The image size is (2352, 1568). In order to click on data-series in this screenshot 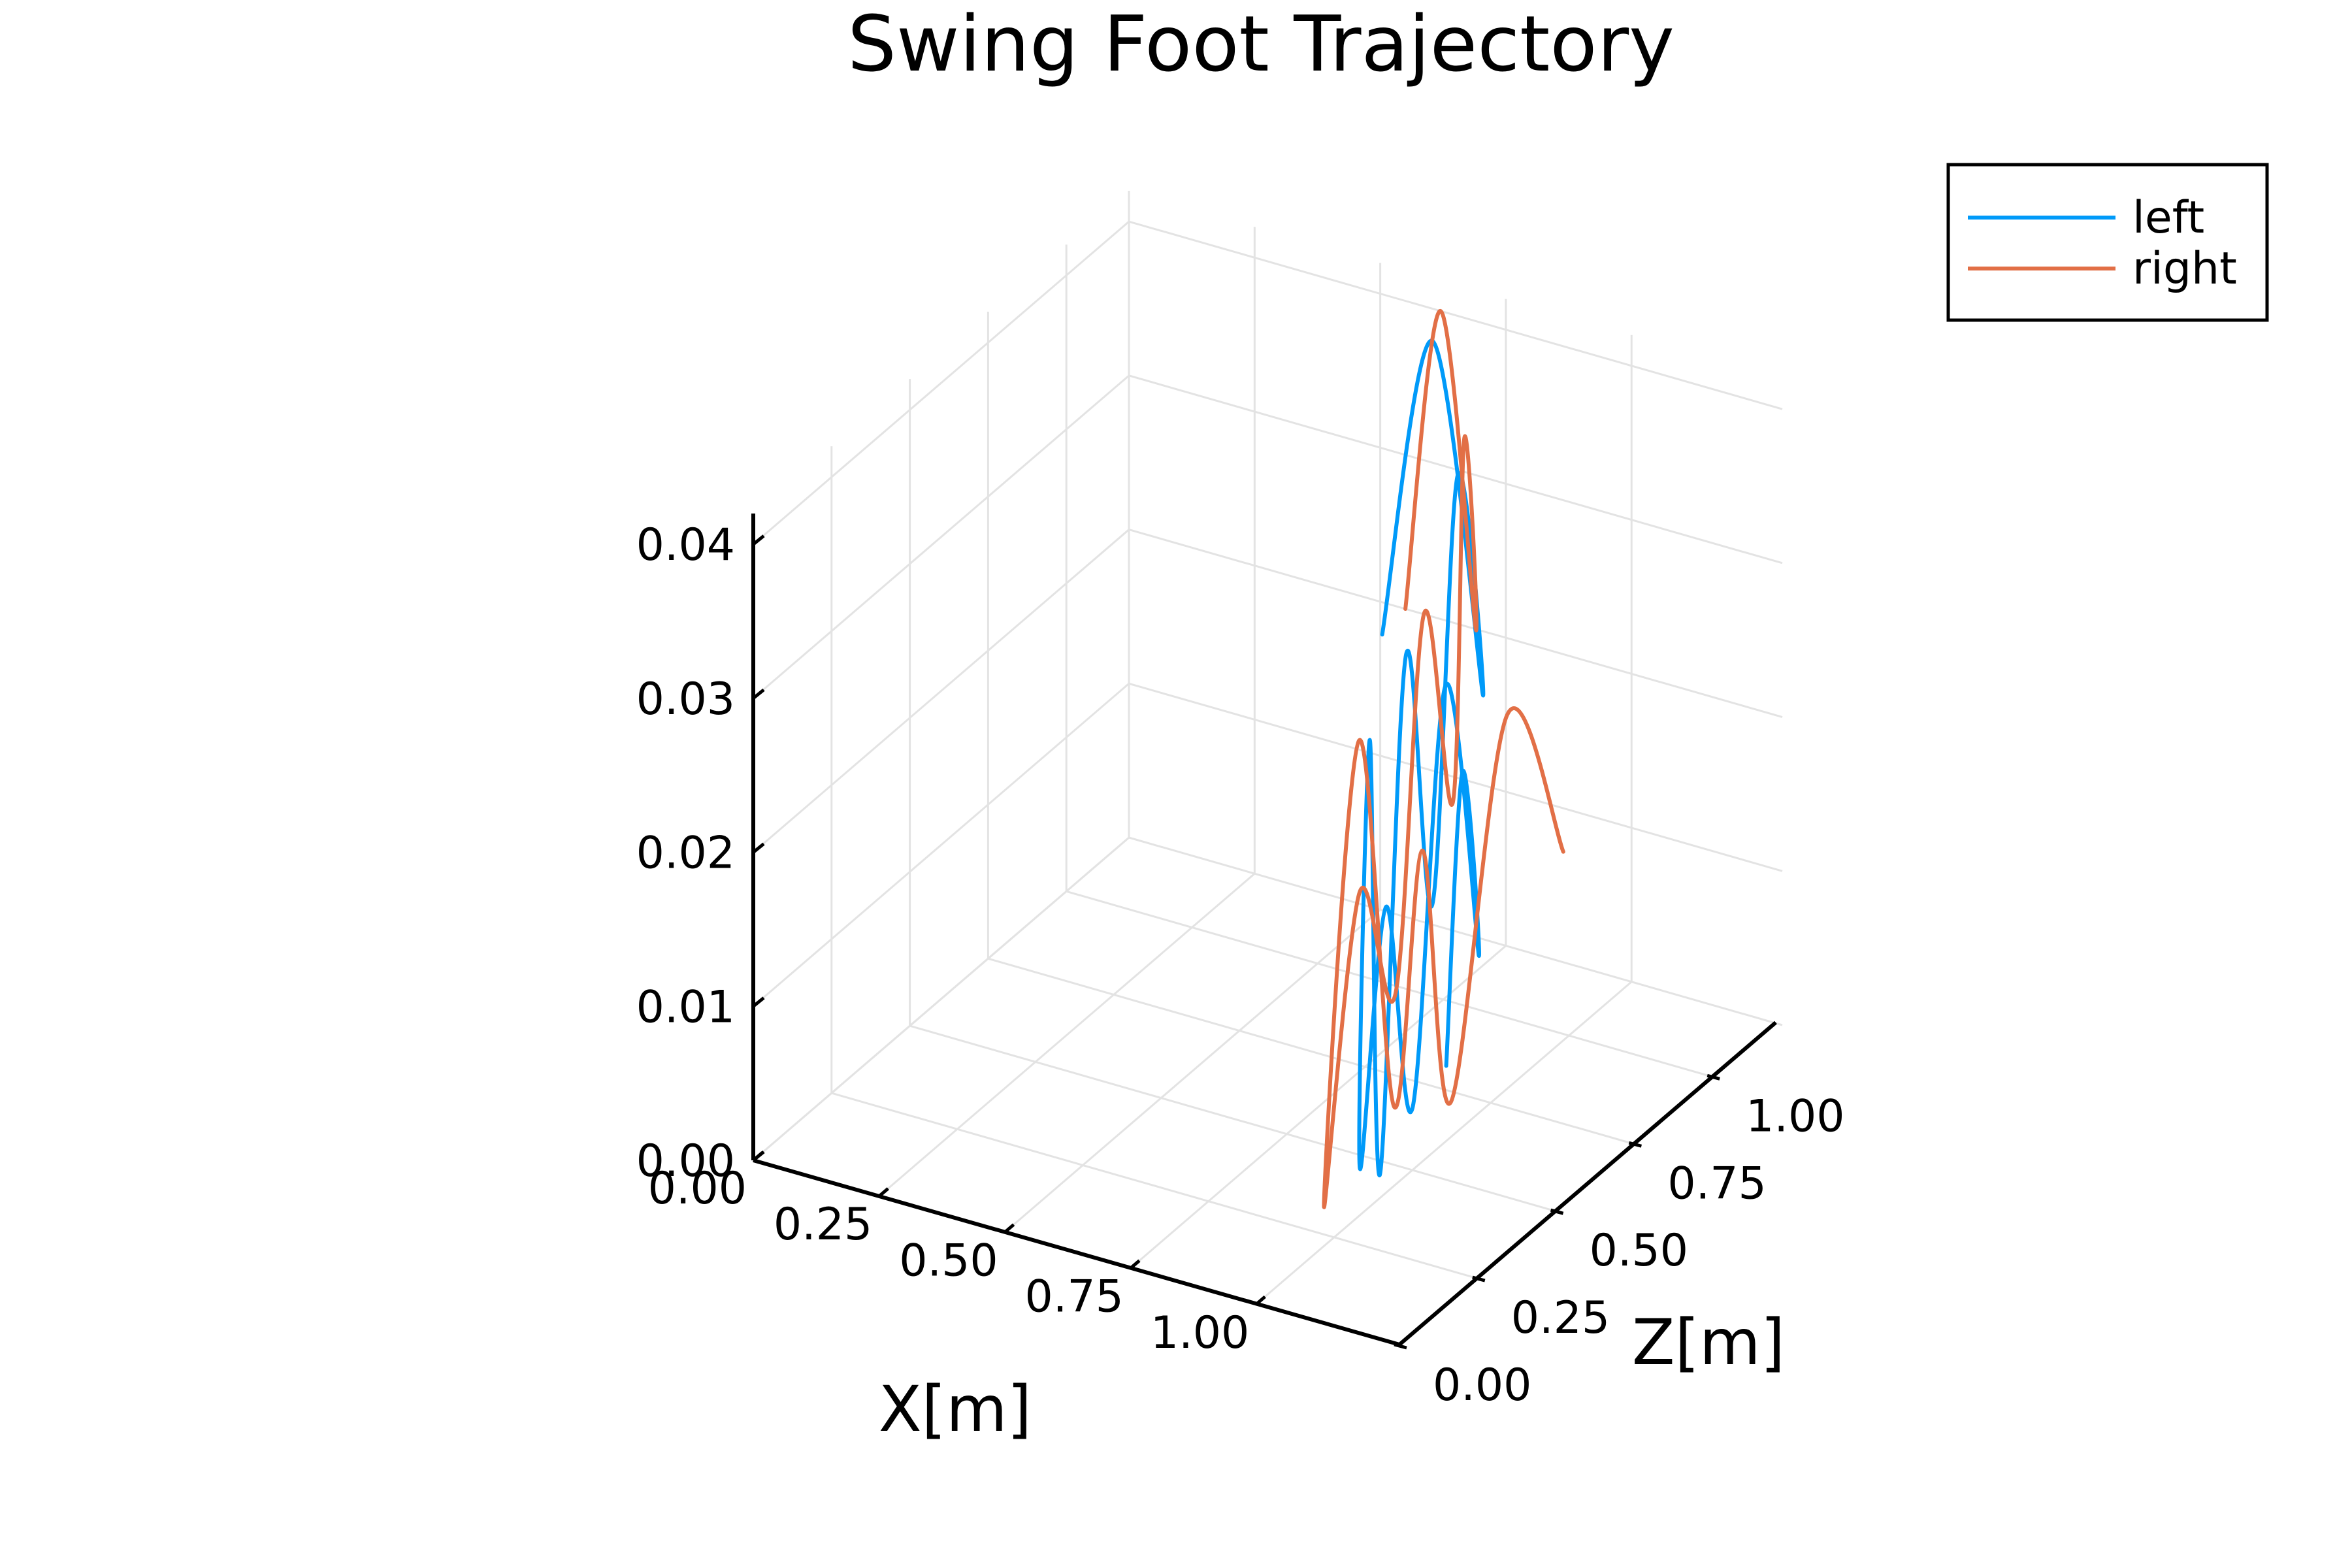, I will do `click(1443, 758)`.